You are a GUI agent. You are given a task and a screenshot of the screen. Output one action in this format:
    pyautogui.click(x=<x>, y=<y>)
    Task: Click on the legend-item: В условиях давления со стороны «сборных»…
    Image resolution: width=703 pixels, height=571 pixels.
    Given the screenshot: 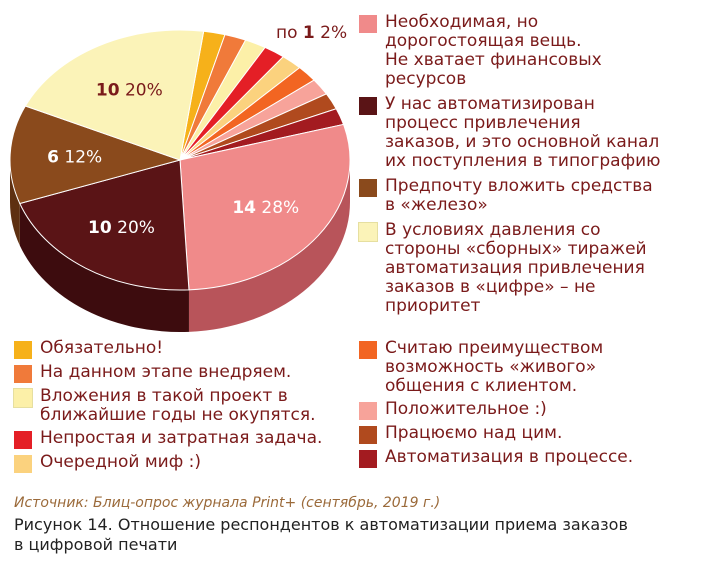 What is the action you would take?
    pyautogui.click(x=530, y=268)
    